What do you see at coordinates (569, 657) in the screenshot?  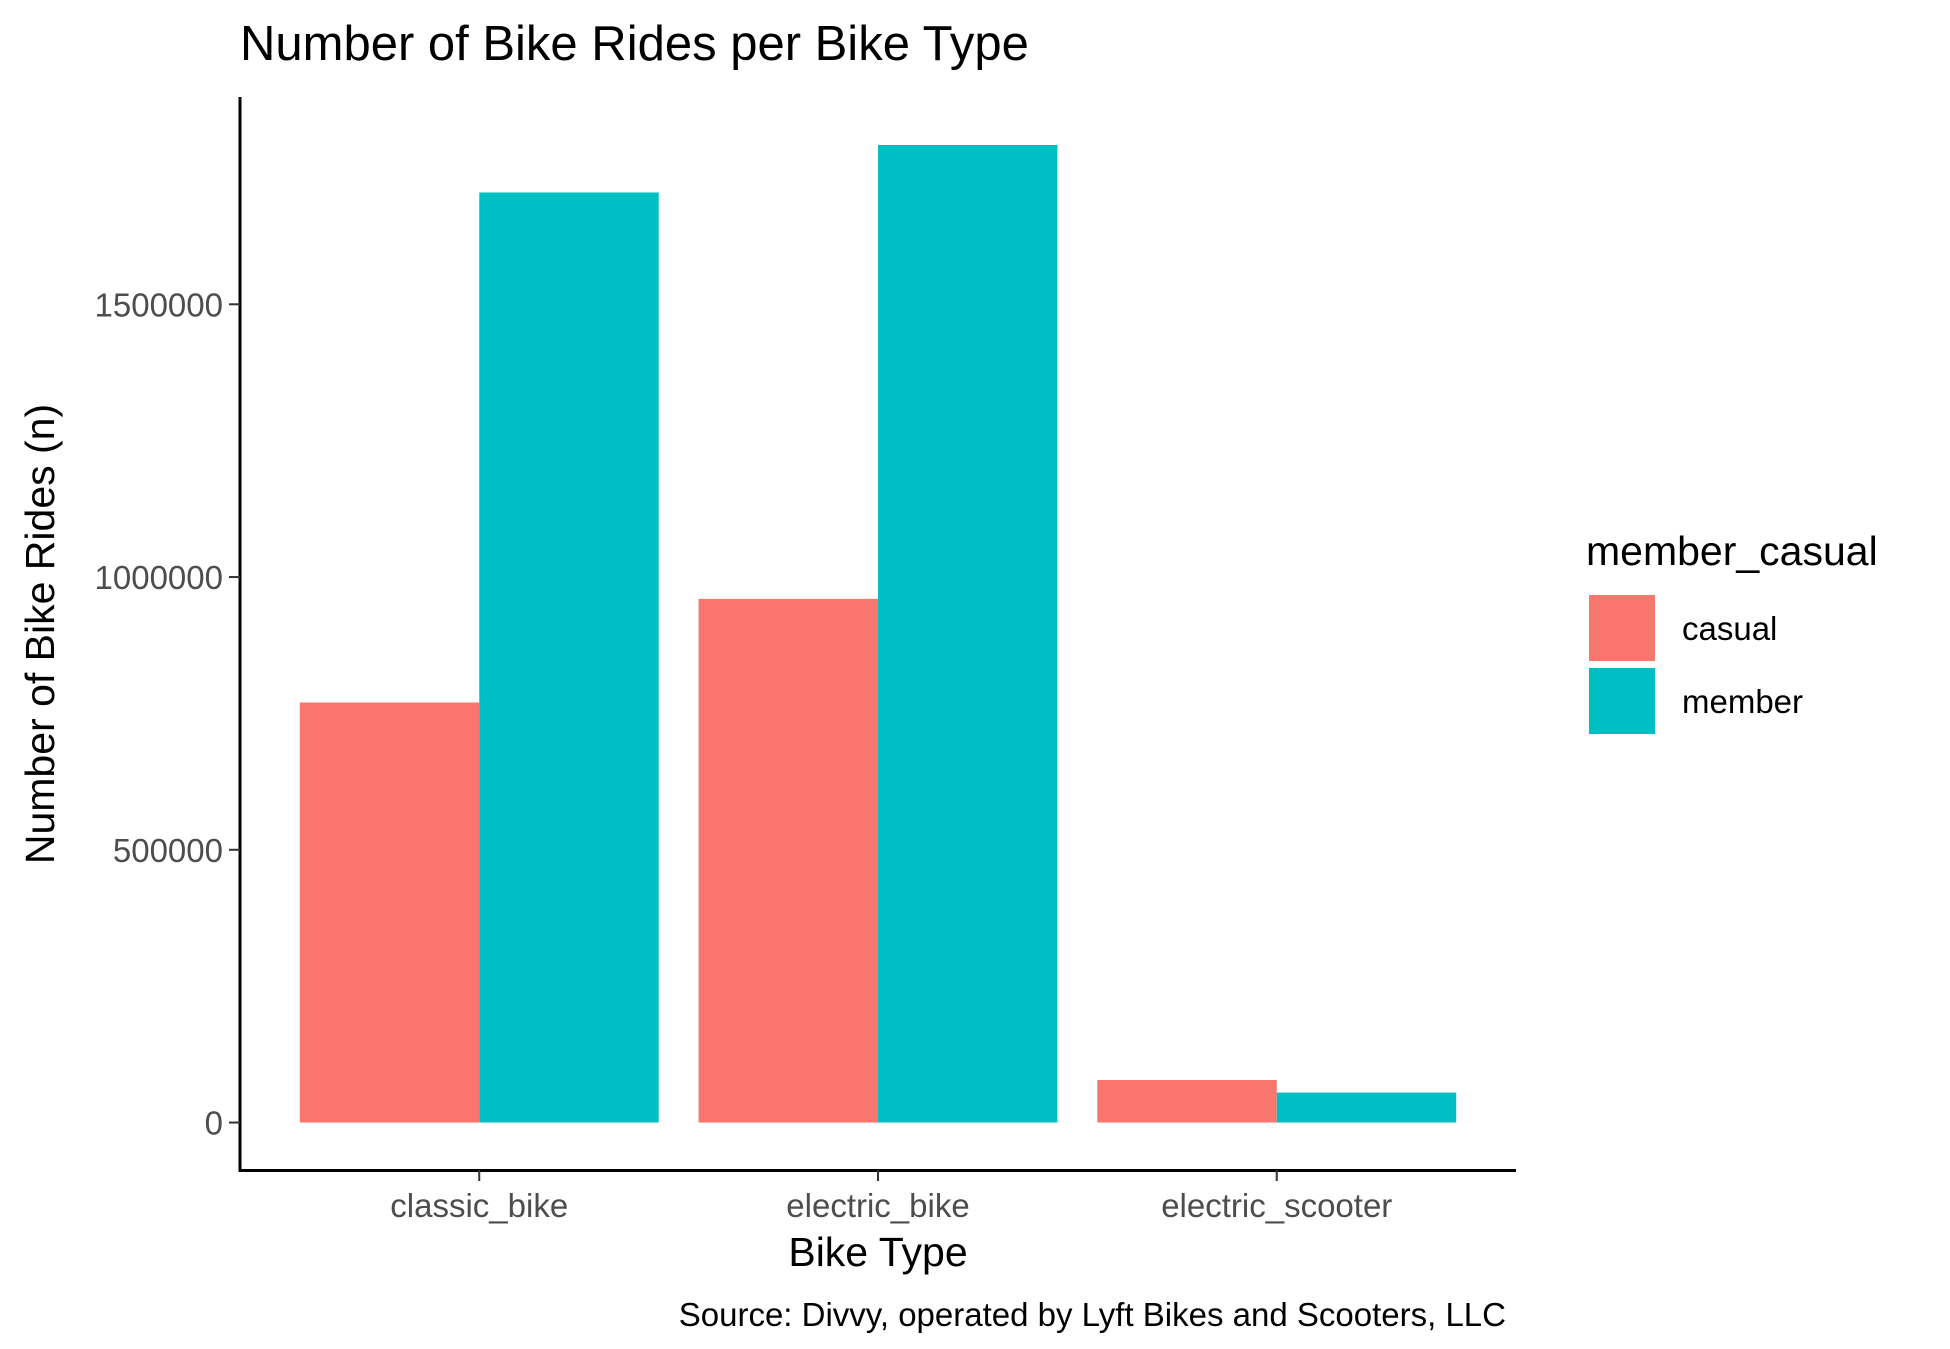 I see `bar-member-classic_bike` at bounding box center [569, 657].